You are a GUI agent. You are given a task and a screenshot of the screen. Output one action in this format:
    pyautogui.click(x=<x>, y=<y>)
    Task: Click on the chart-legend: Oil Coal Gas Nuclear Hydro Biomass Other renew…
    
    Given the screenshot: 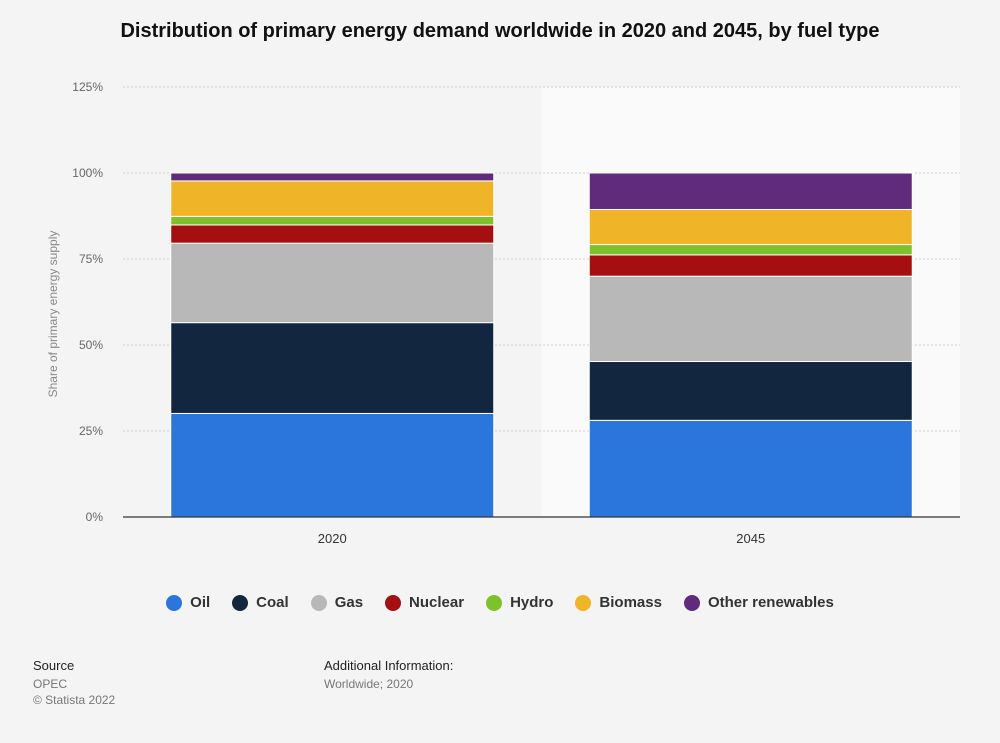 What is the action you would take?
    pyautogui.click(x=500, y=602)
    